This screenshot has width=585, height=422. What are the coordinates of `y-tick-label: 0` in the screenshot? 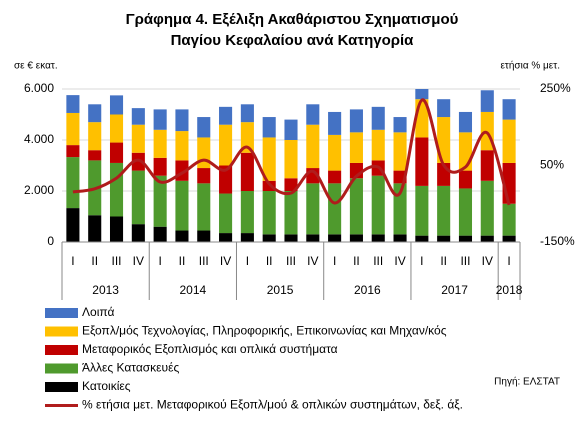 It's located at (50, 241).